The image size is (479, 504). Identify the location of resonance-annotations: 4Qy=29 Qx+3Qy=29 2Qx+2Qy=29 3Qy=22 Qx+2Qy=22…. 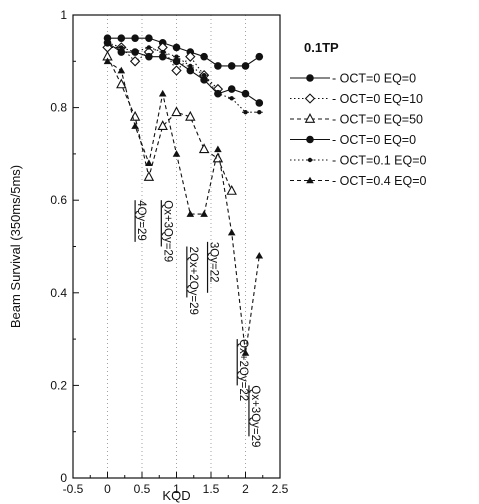
(197, 323).